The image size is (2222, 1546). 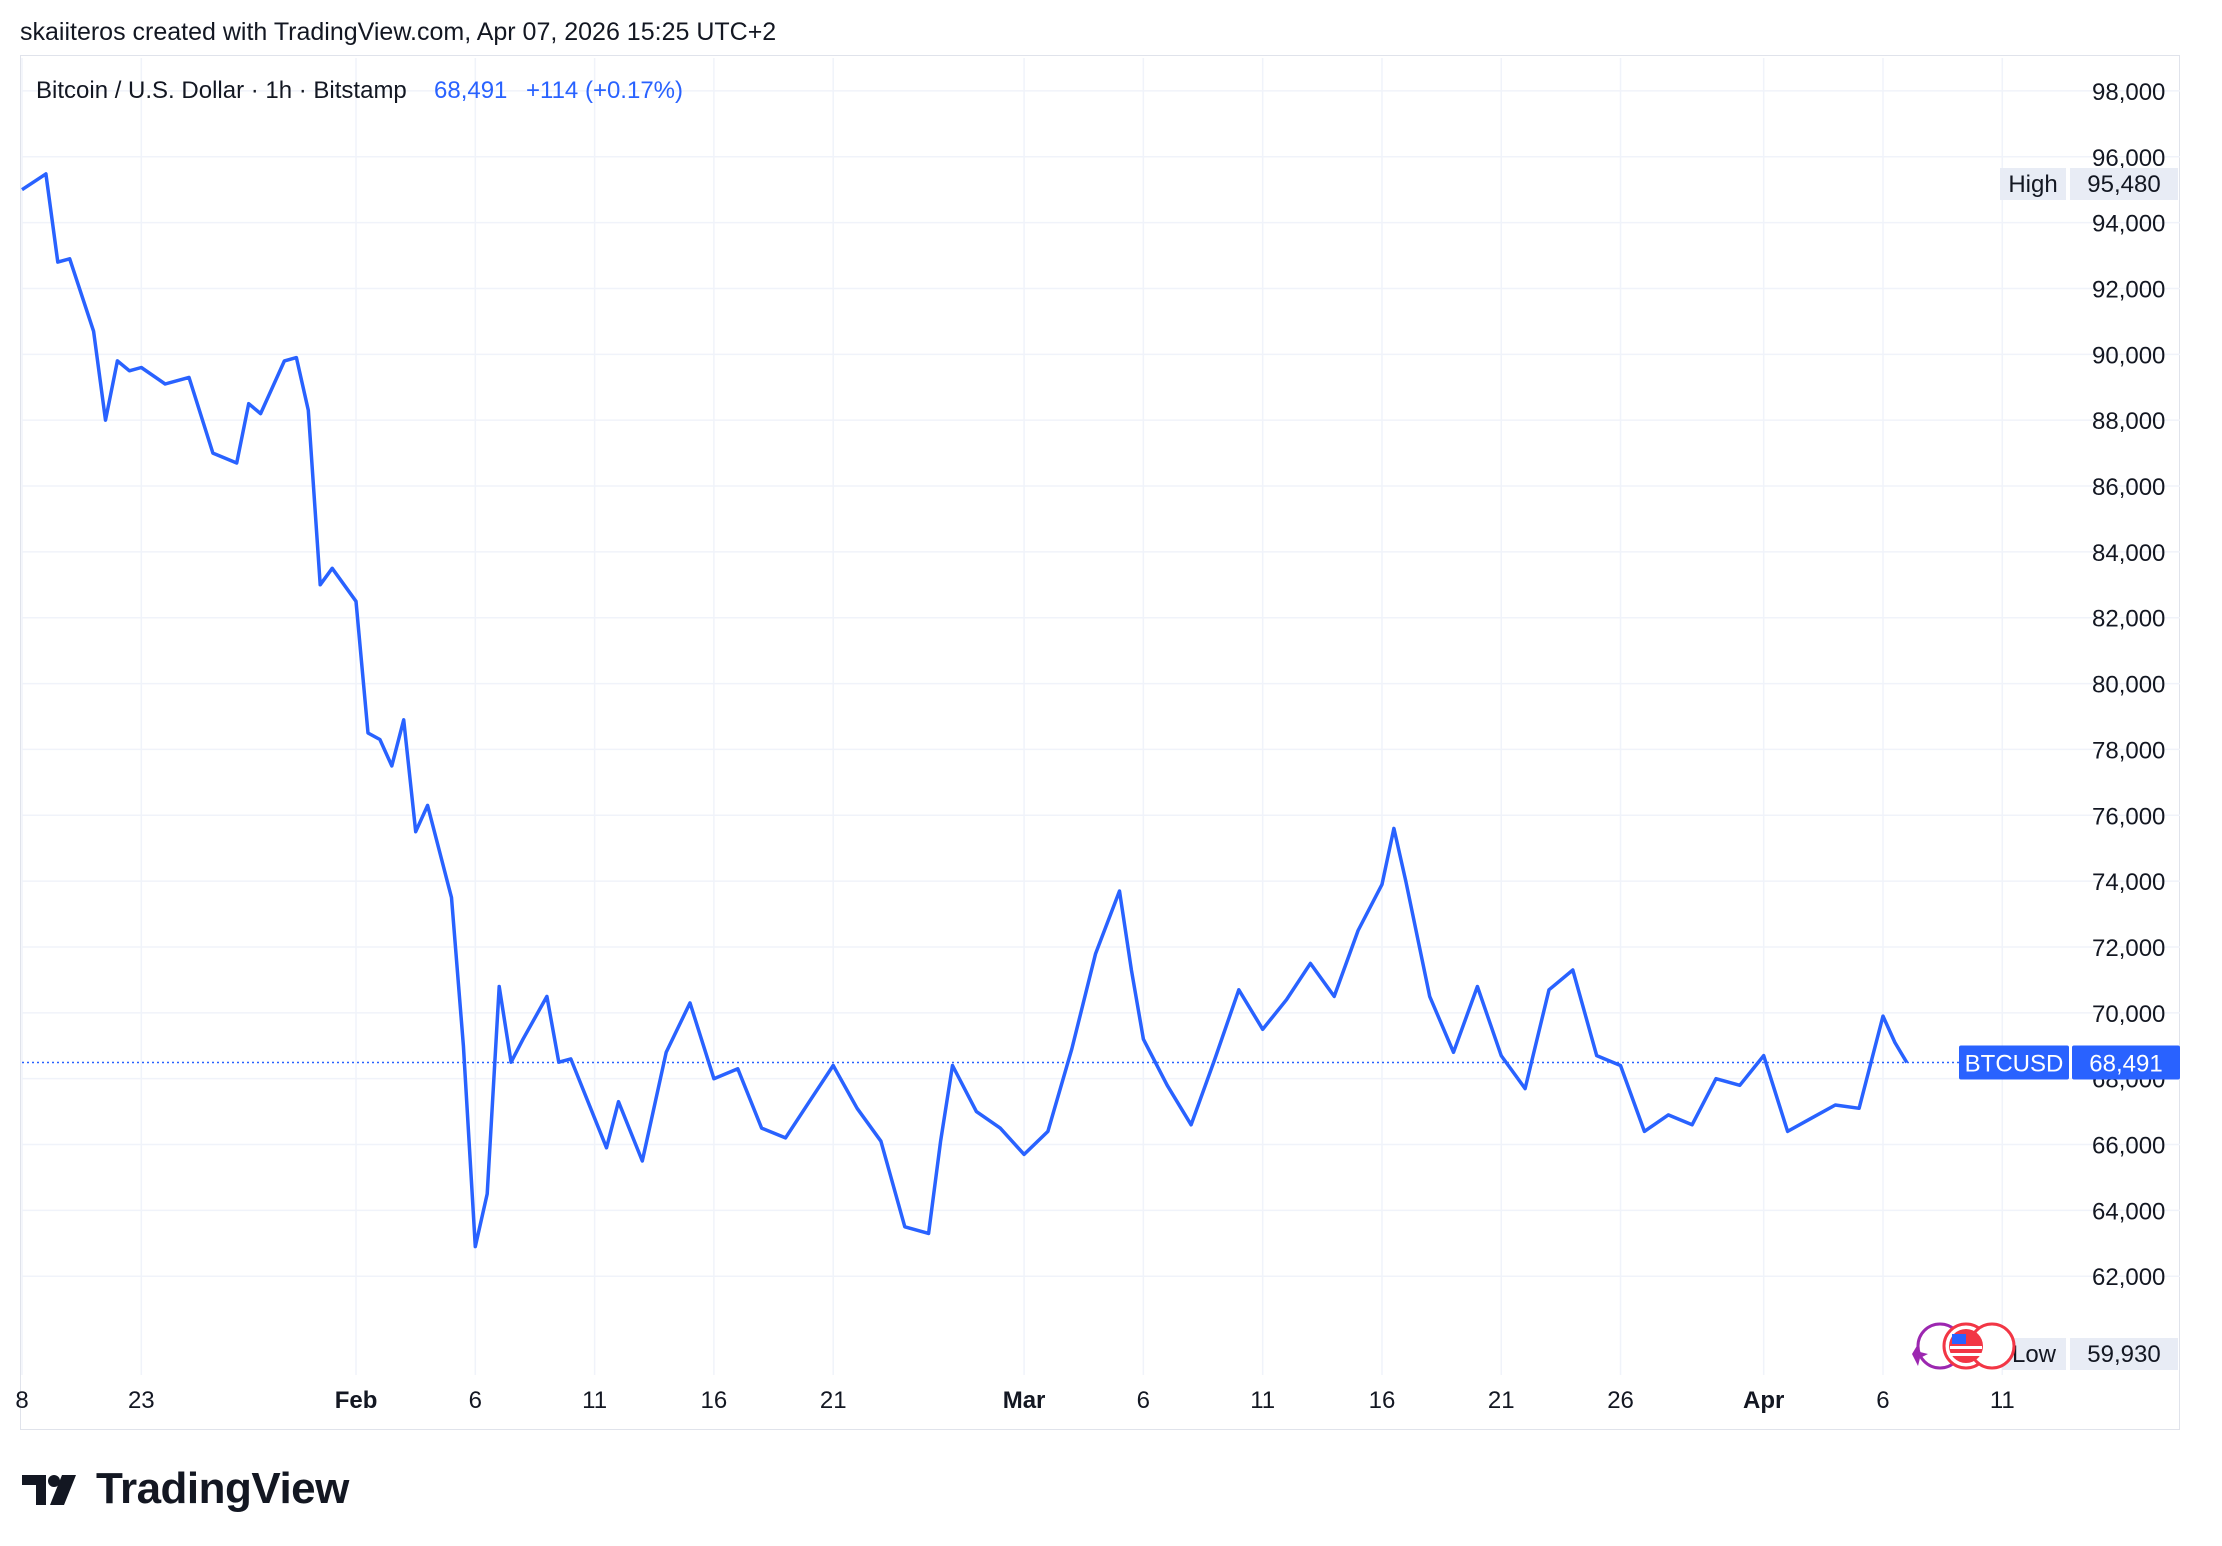 What do you see at coordinates (2128, 553) in the screenshot?
I see `y-tick-label: 84,000` at bounding box center [2128, 553].